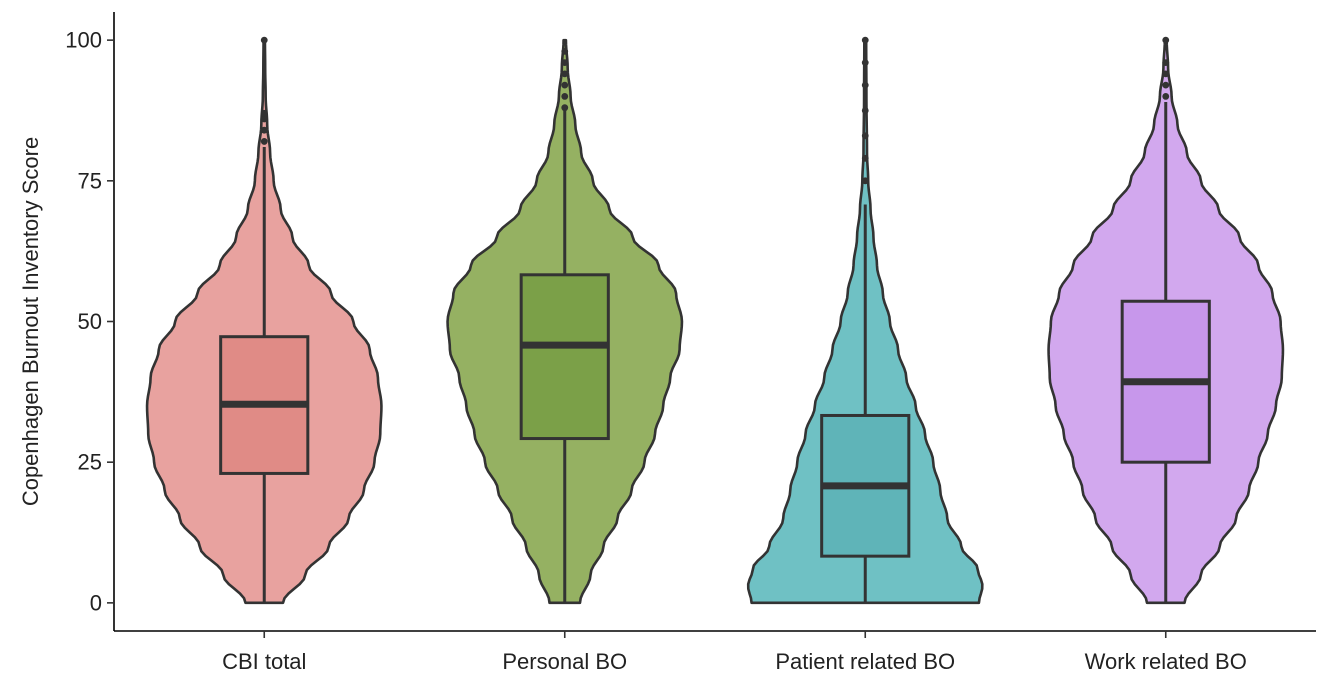 The height and width of the screenshot is (673, 1326). Describe the element at coordinates (90, 180) in the screenshot. I see `y-tick-label: 75` at that location.